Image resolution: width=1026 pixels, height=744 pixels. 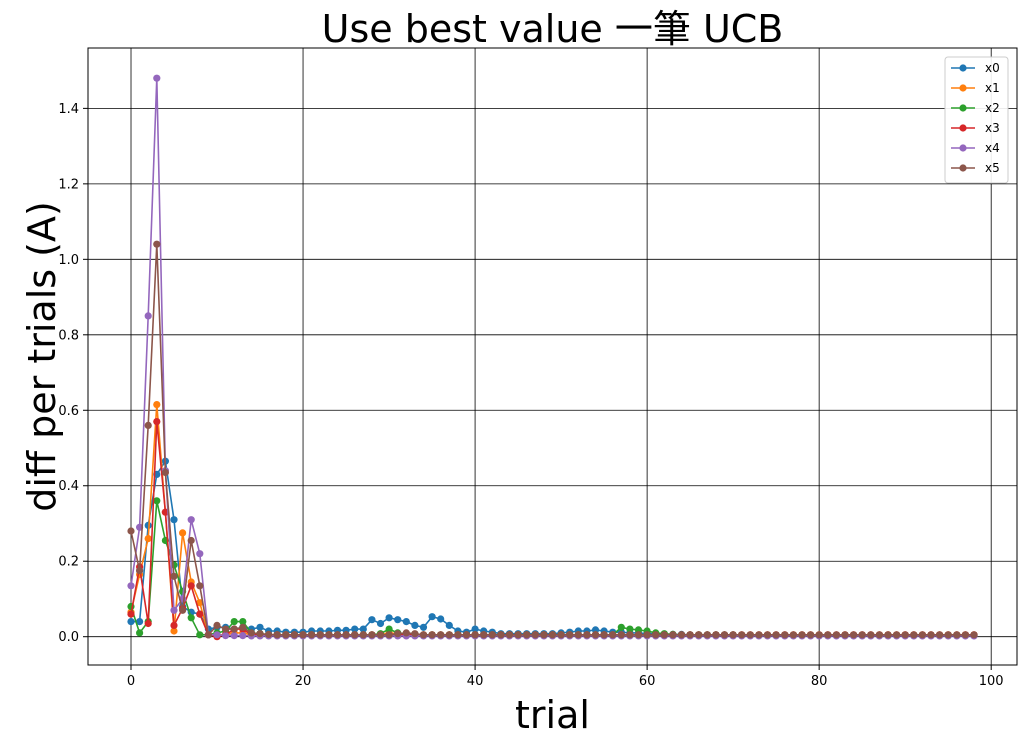 What do you see at coordinates (303, 681) in the screenshot?
I see `x-tick-label: 20` at bounding box center [303, 681].